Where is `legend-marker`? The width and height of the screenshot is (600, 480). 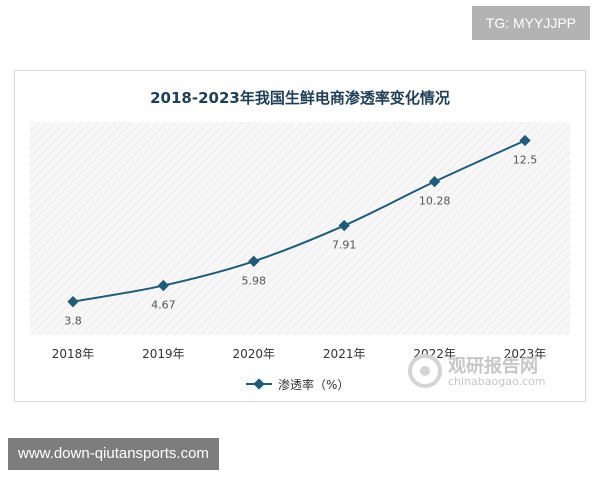
legend-marker is located at coordinates (259, 384).